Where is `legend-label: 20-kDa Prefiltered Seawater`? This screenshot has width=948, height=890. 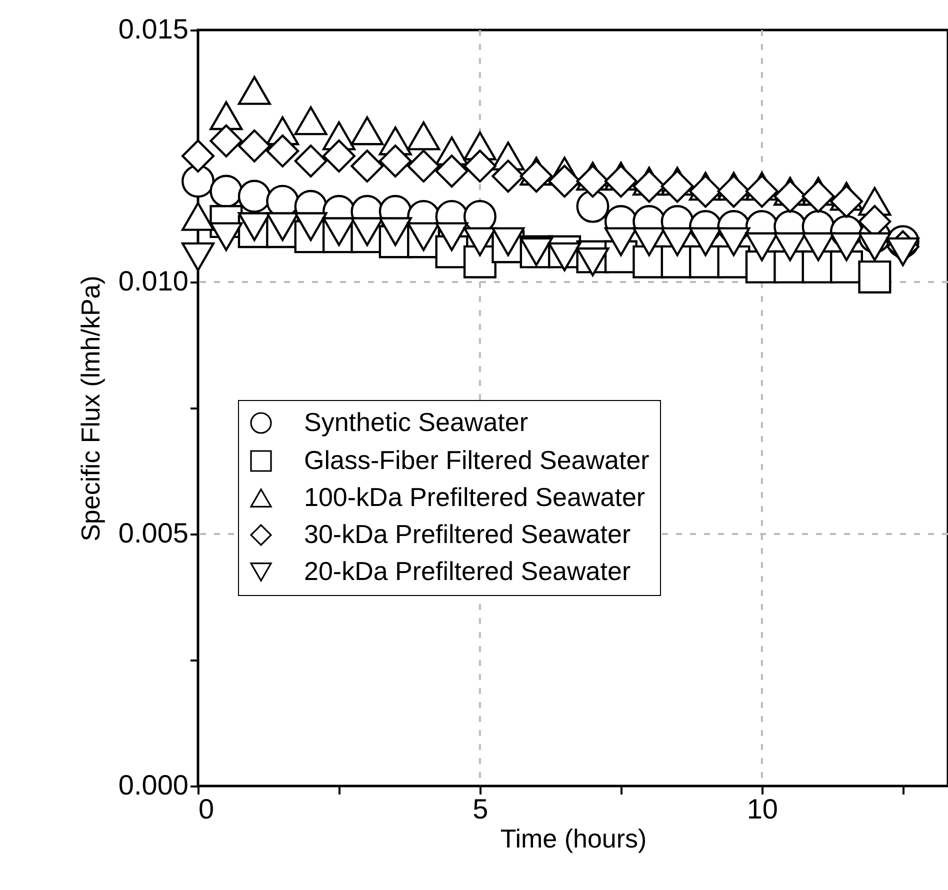
legend-label: 20-kDa Prefiltered Seawater is located at coordinates (467, 571).